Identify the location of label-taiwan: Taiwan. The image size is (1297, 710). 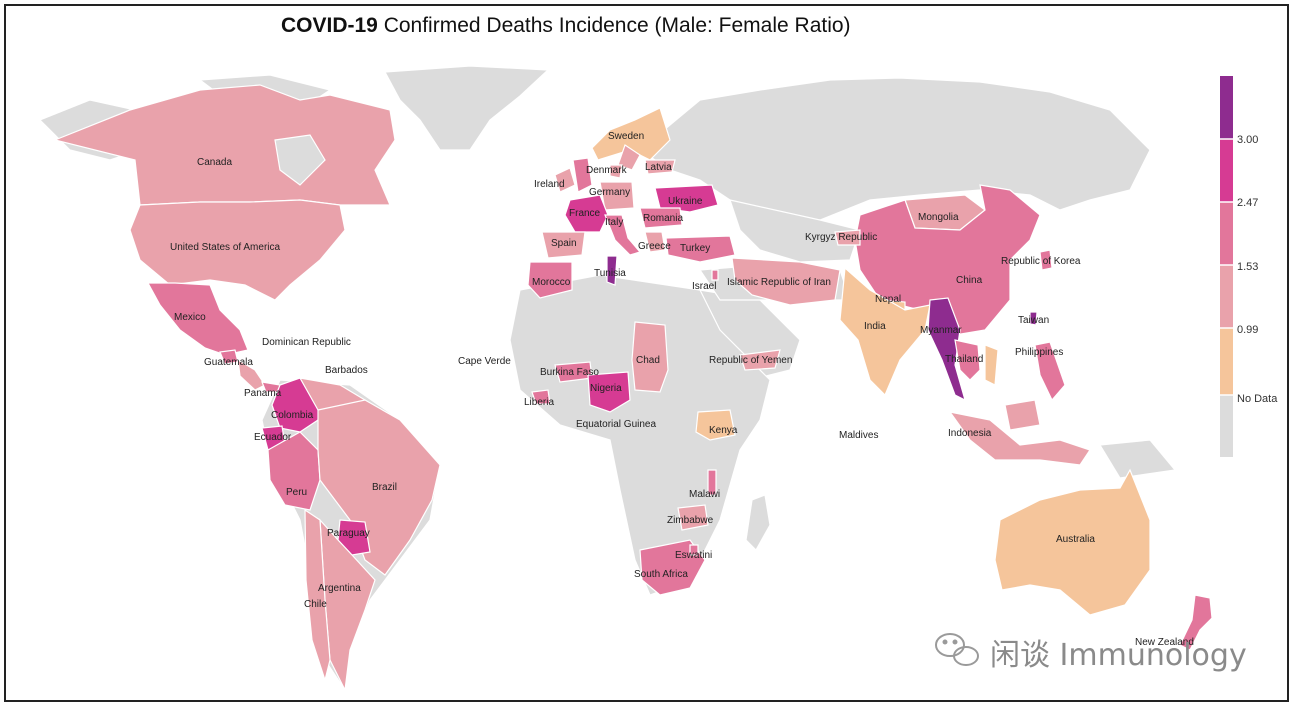
(1033, 320).